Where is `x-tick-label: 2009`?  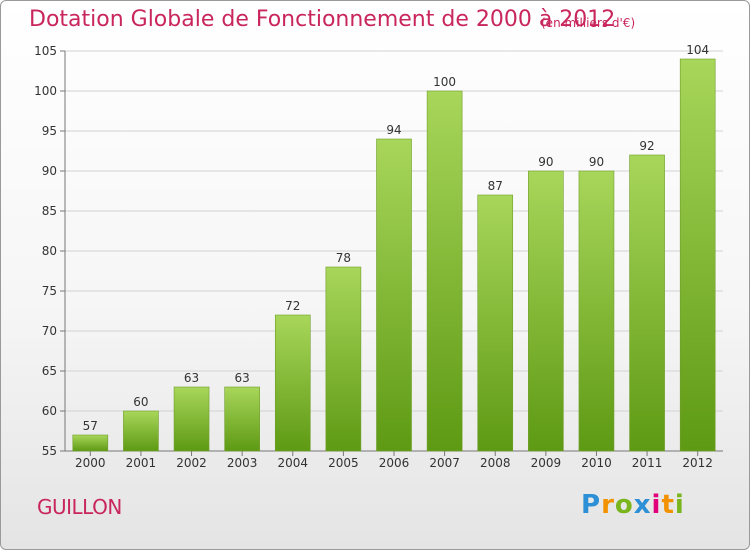
x-tick-label: 2009 is located at coordinates (546, 463).